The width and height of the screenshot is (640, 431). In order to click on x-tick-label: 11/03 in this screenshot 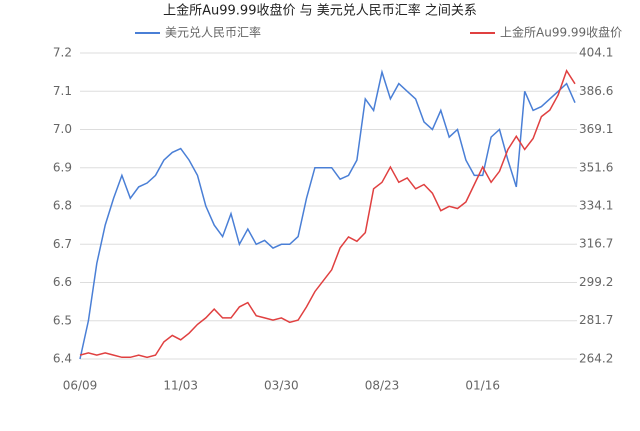, I will do `click(180, 386)`.